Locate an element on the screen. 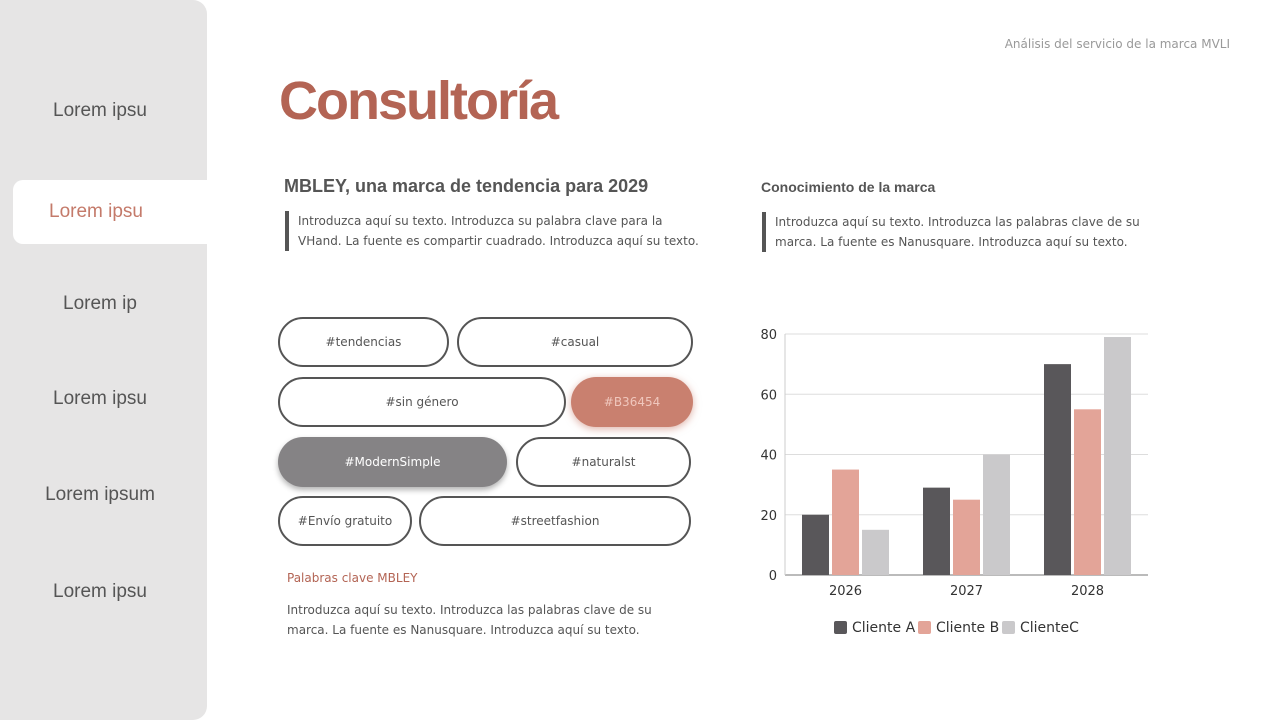 The width and height of the screenshot is (1280, 720). y-tick-label: 80 is located at coordinates (768, 335).